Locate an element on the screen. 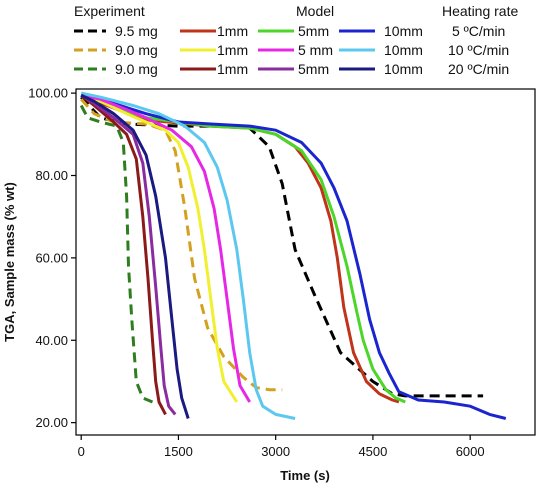 This screenshot has width=550, height=491. legend-label-exp-1: 9.5 mg is located at coordinates (136, 31).